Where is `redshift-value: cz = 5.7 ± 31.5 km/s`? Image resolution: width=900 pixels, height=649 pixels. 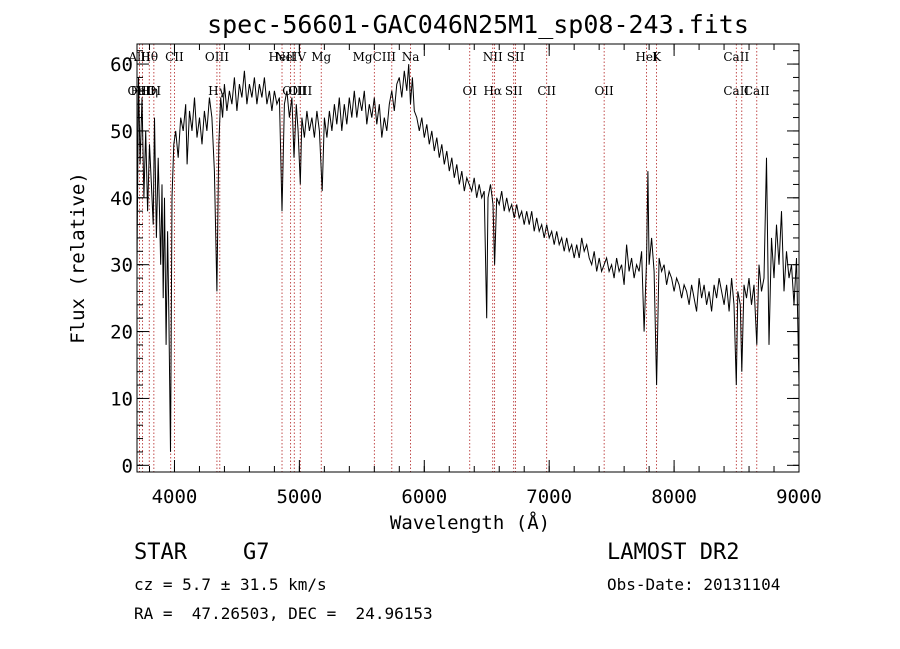
redshift-value: cz = 5.7 ± 31.5 km/s is located at coordinates (230, 584).